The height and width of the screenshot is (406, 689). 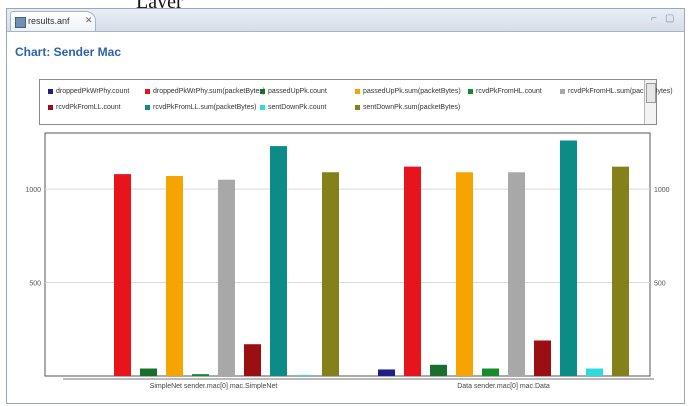 What do you see at coordinates (670, 18) in the screenshot?
I see `maximize-icon: ▢` at bounding box center [670, 18].